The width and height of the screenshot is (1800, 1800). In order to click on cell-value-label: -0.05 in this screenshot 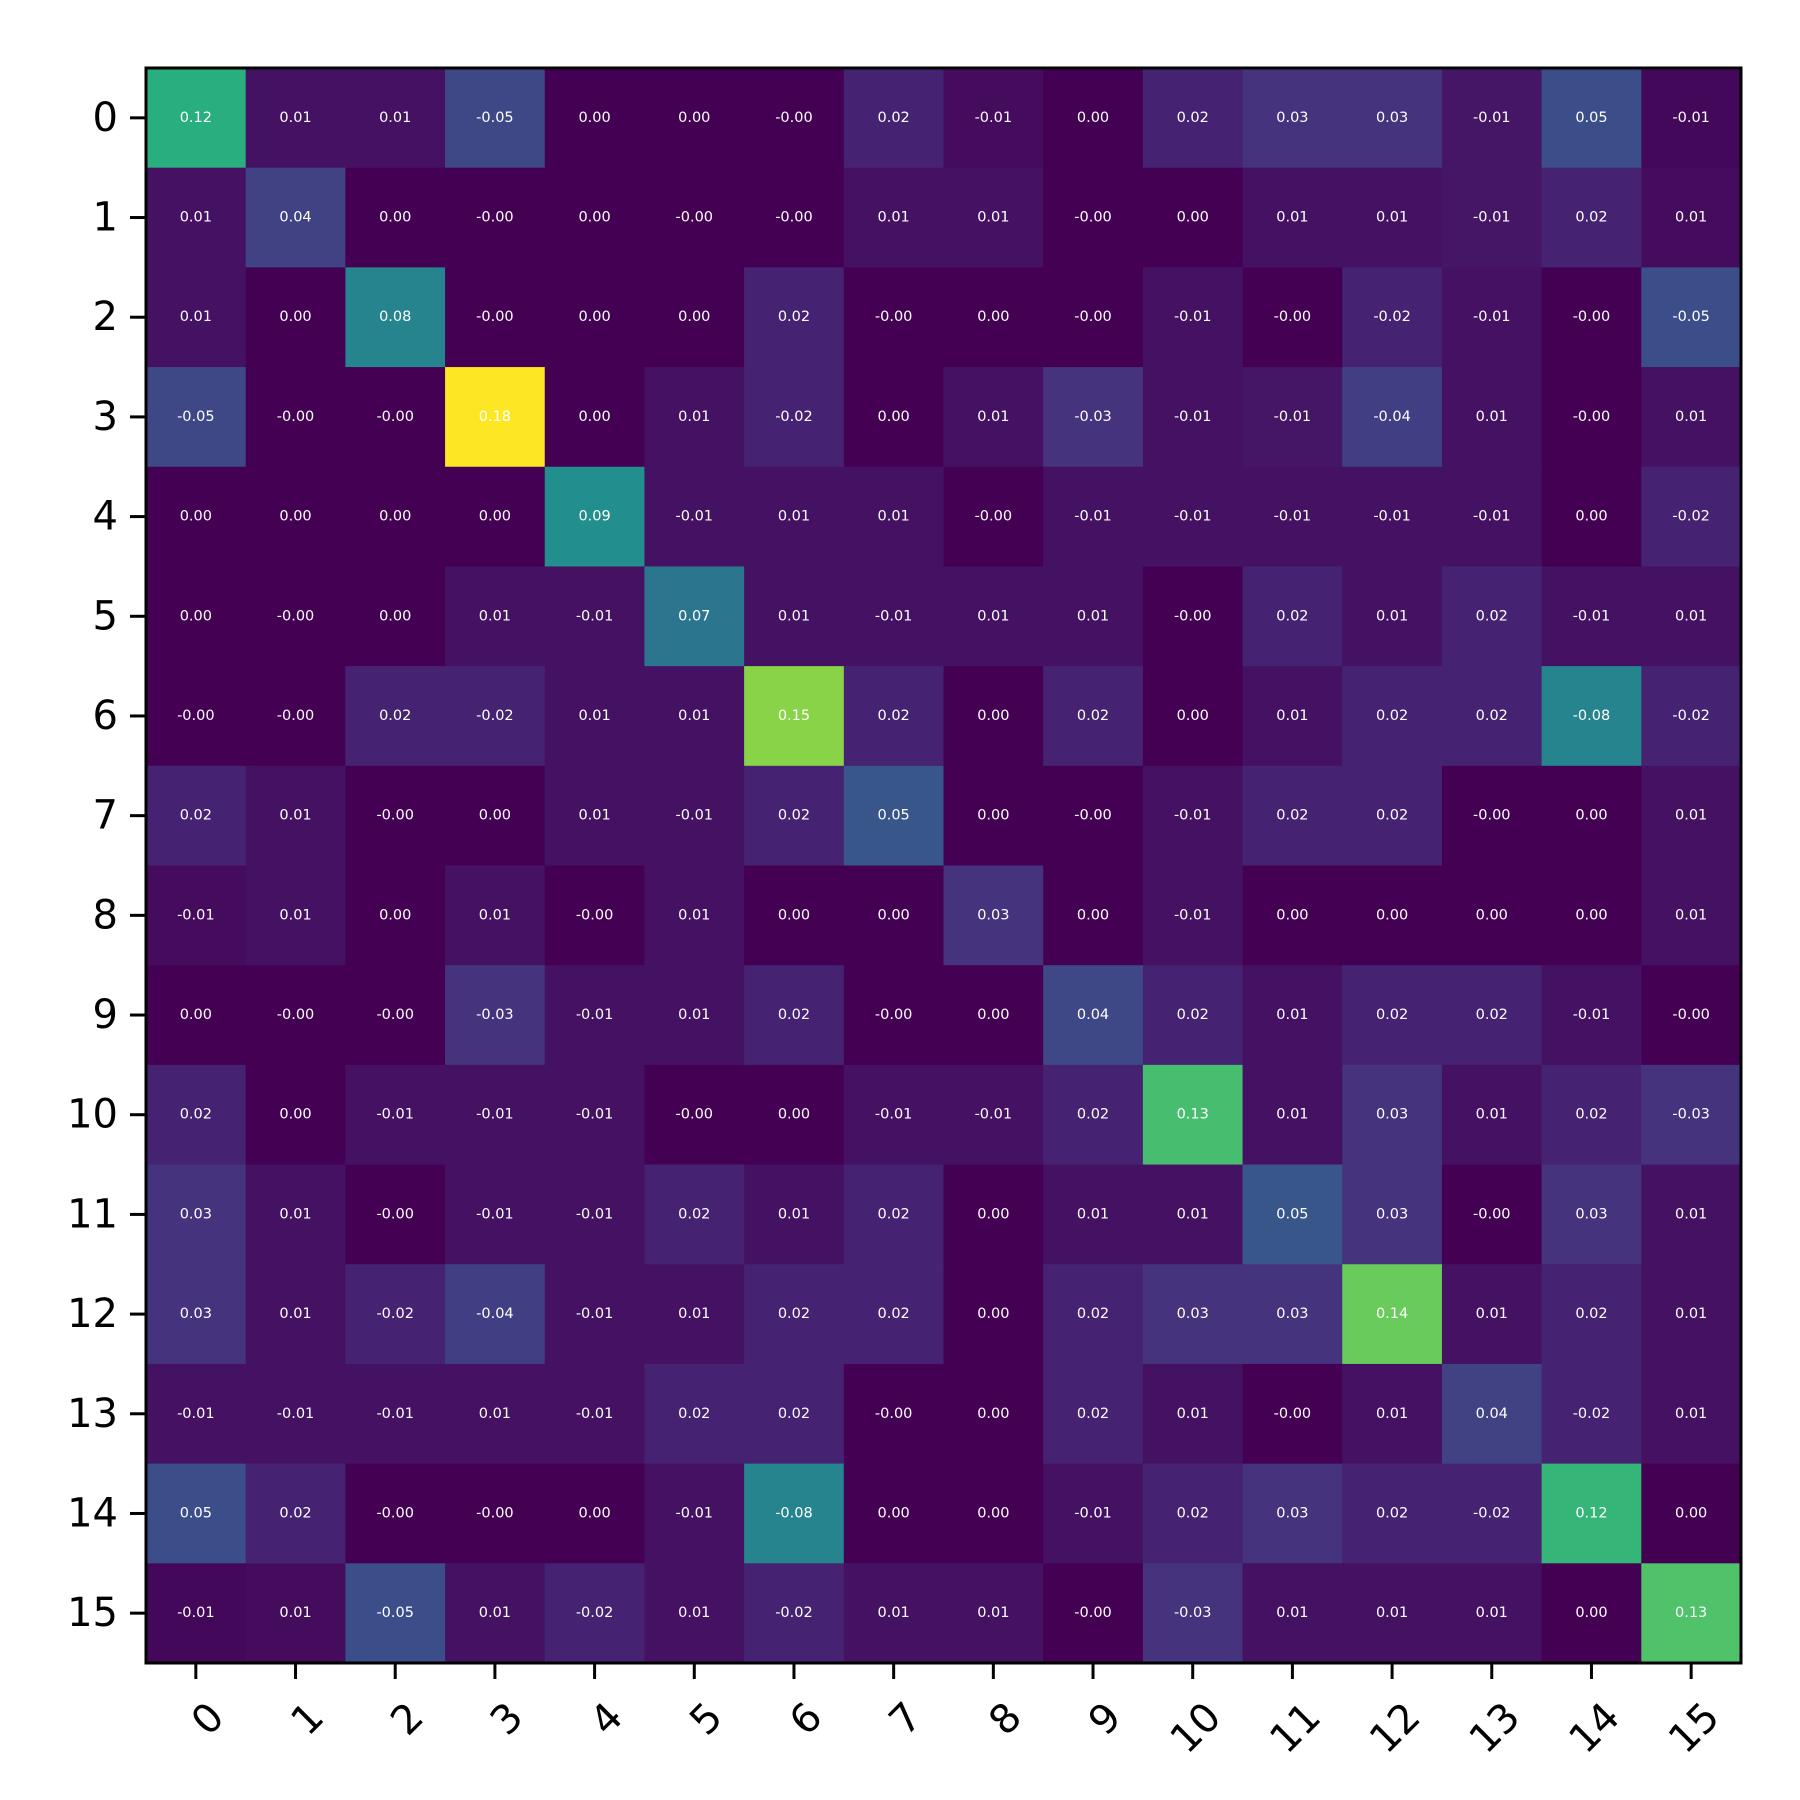, I will do `click(495, 118)`.